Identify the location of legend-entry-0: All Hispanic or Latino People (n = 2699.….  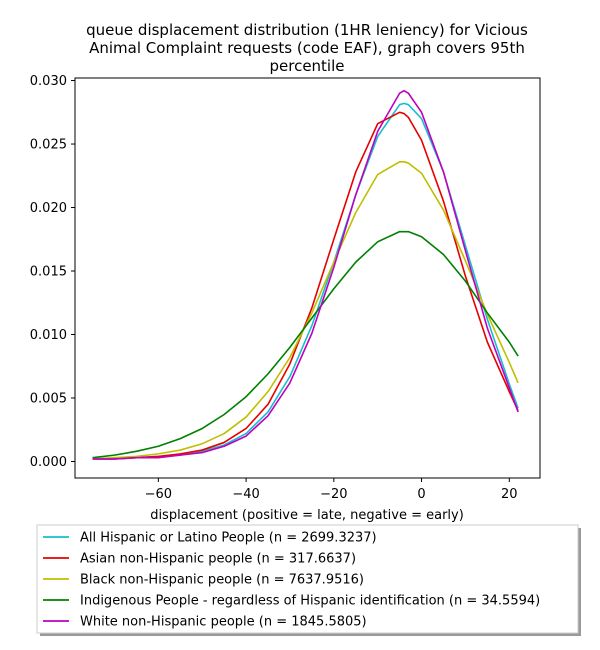
(228, 538).